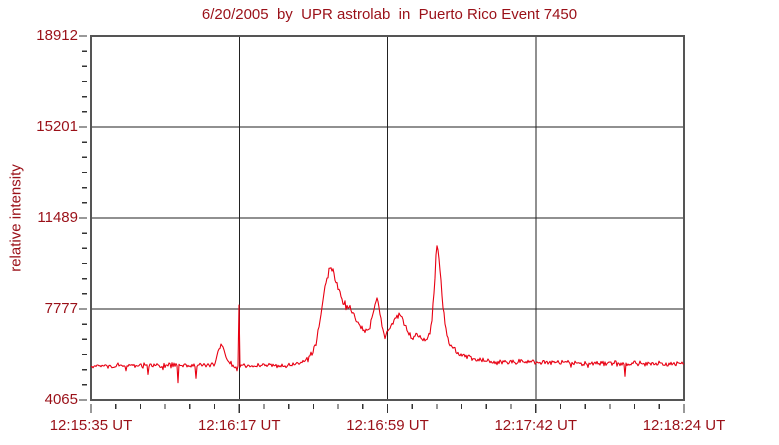 The height and width of the screenshot is (445, 779). I want to click on x-tick-label: 12:15:35 UT, so click(91, 425).